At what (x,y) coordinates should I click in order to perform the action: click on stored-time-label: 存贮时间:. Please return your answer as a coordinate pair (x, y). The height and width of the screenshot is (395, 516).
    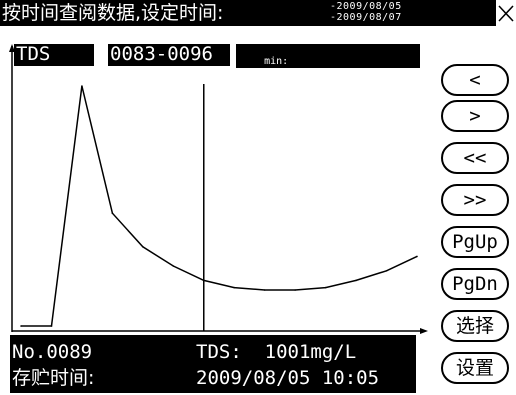
    Looking at the image, I should click on (53, 378).